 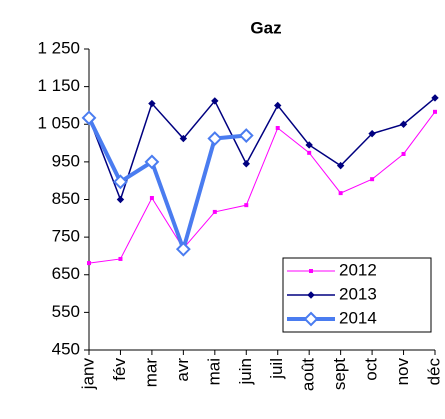 What do you see at coordinates (182, 370) in the screenshot?
I see `x-tick-label: avr` at bounding box center [182, 370].